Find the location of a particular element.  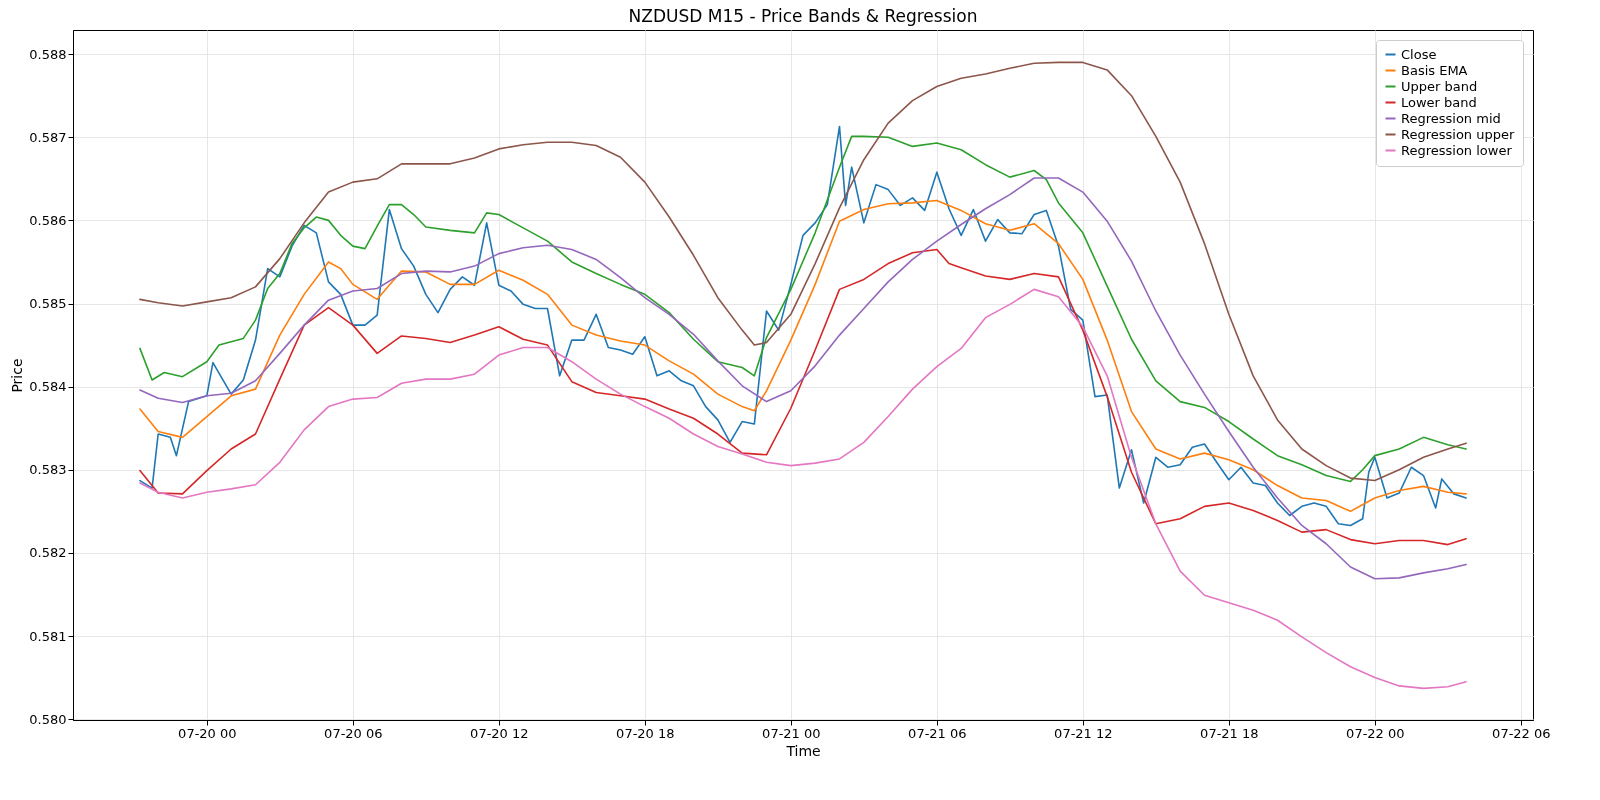

y-tick-label: 0.587 is located at coordinates (48, 137).